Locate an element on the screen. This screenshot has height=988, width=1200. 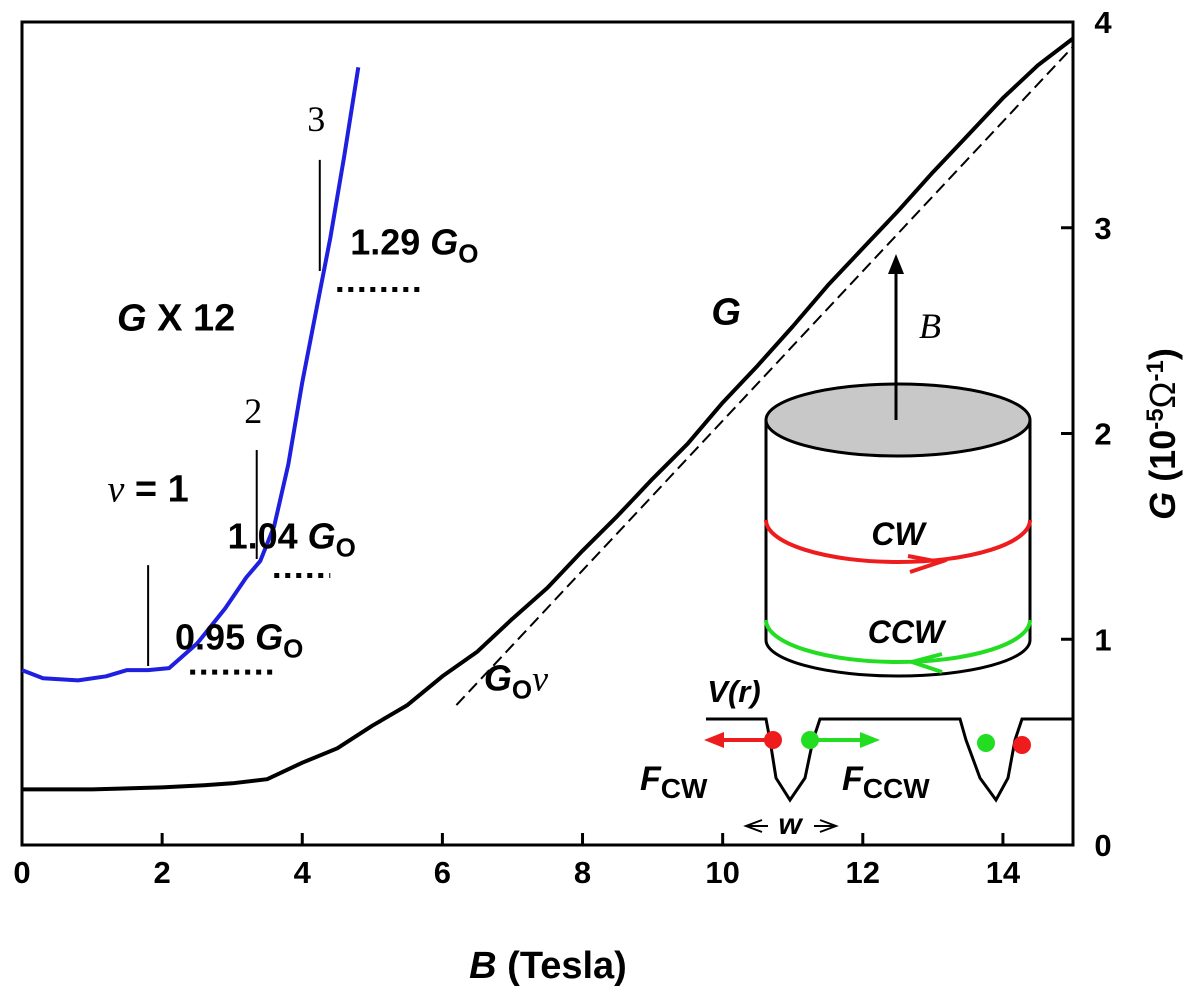
cylinder-top is located at coordinates (898, 420).